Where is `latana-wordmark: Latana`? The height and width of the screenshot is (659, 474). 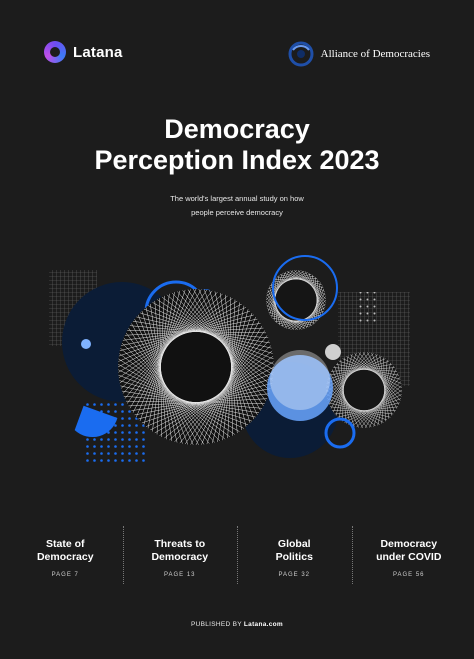 latana-wordmark: Latana is located at coordinates (98, 52).